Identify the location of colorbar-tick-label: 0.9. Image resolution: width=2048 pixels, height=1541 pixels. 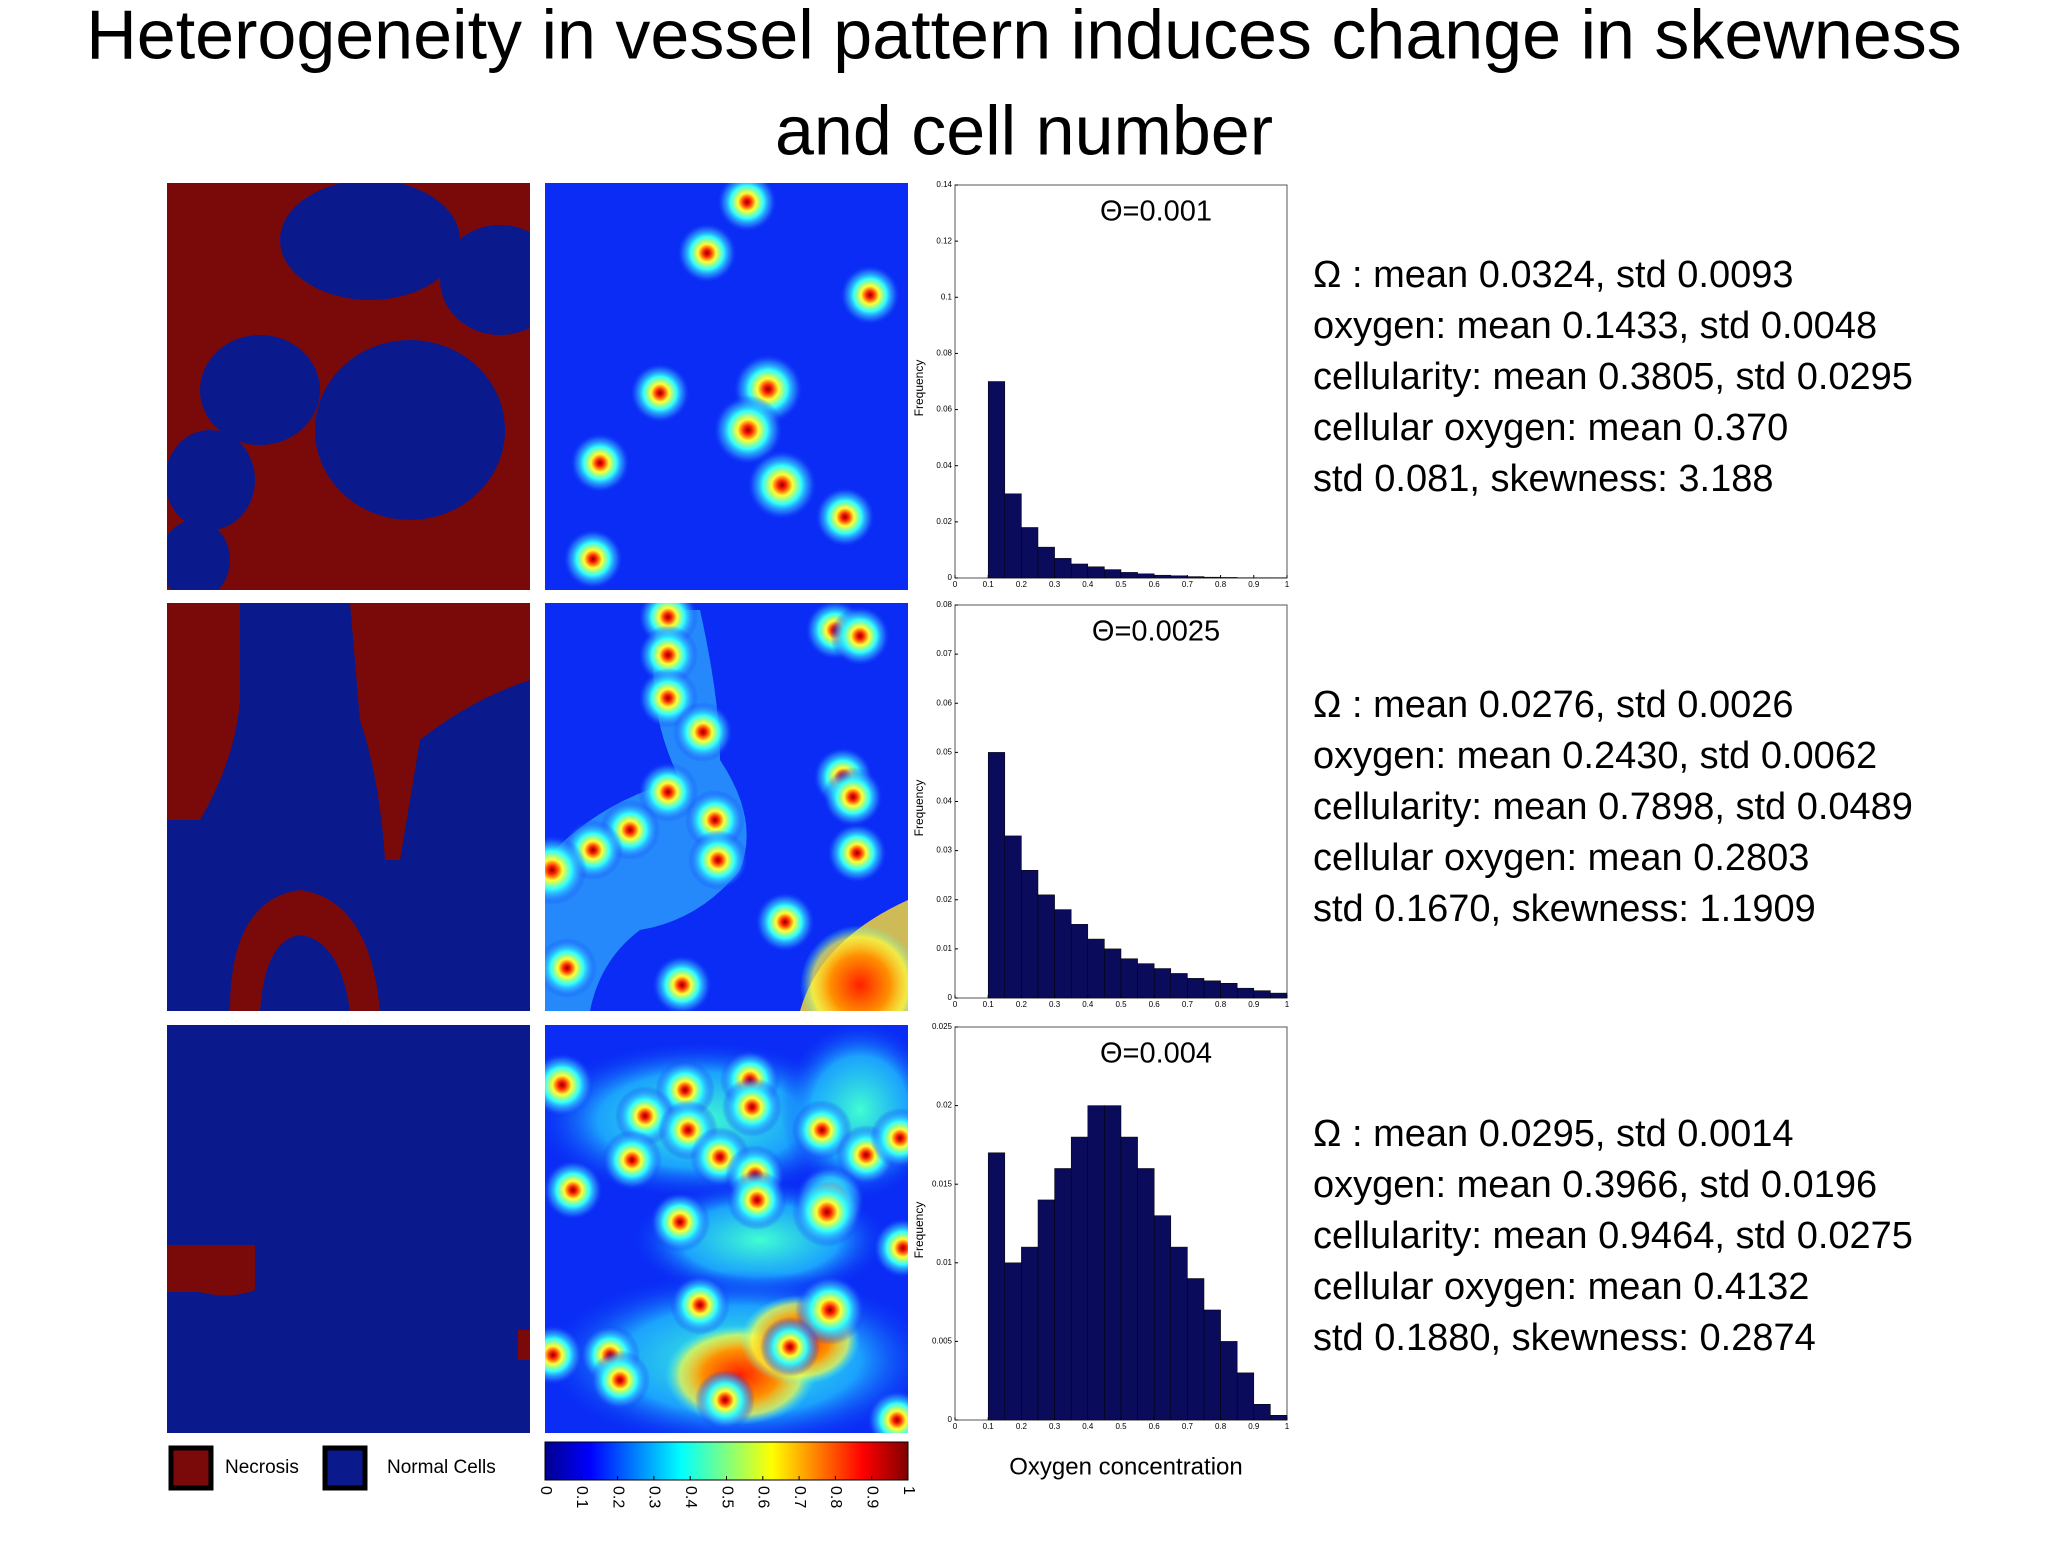
(871, 1497).